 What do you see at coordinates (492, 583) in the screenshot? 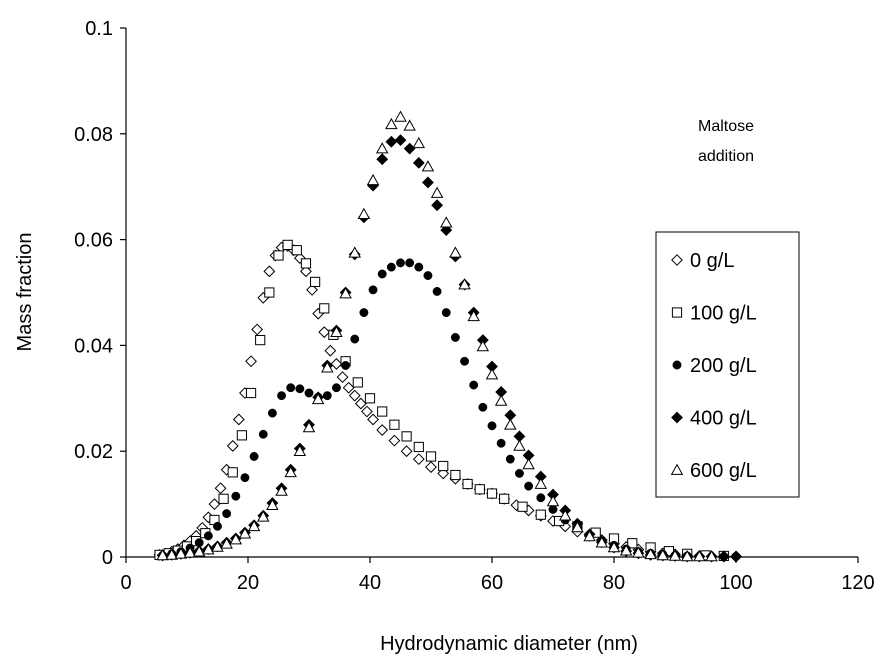
I see `x-tick-label: 60` at bounding box center [492, 583].